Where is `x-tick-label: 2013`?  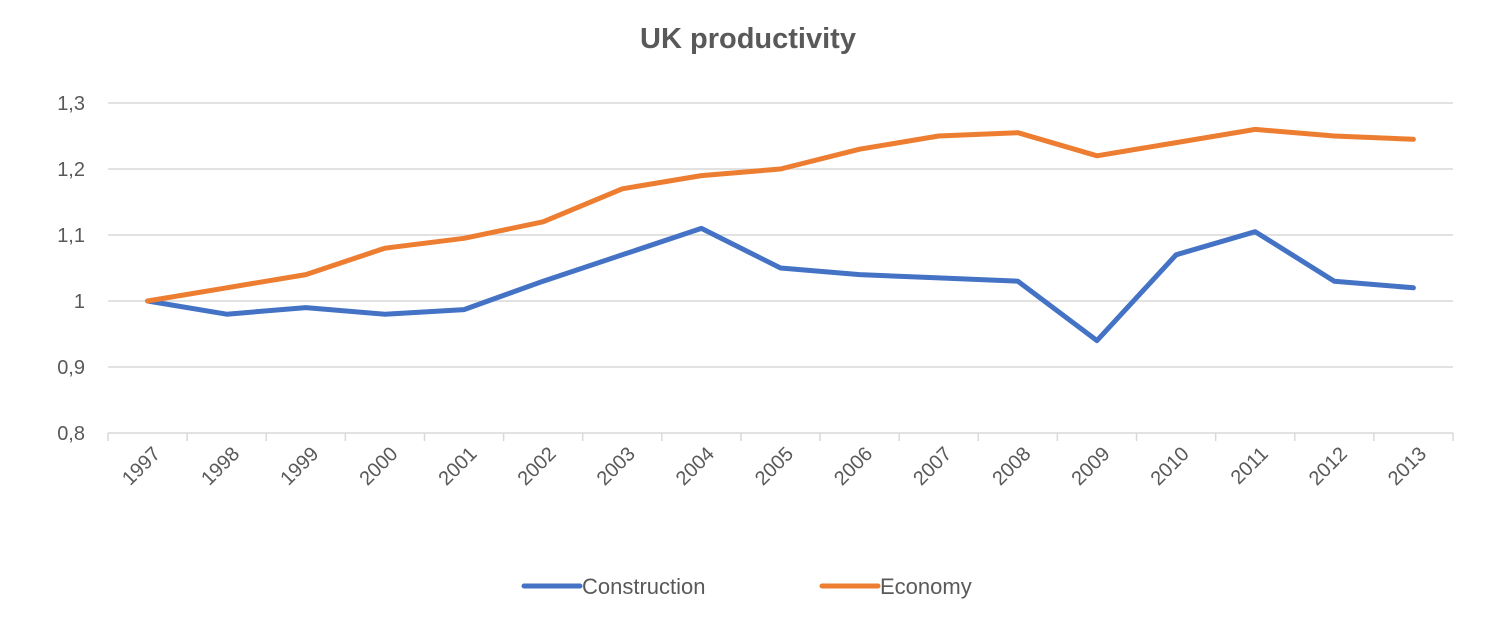 x-tick-label: 2013 is located at coordinates (1407, 466).